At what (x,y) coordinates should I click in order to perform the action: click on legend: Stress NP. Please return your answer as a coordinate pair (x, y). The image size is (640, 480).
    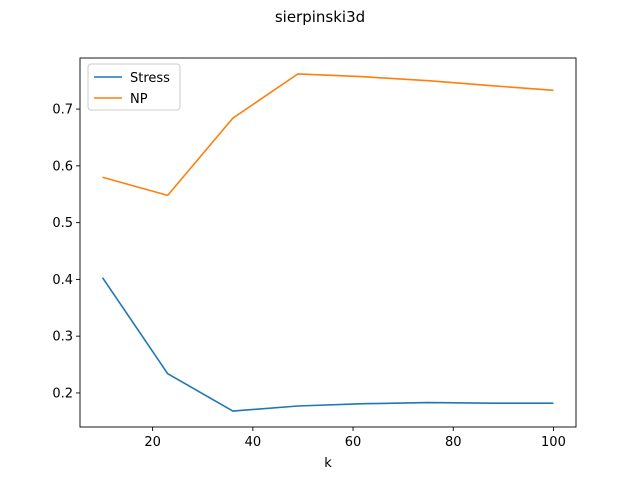
    Looking at the image, I should click on (134, 87).